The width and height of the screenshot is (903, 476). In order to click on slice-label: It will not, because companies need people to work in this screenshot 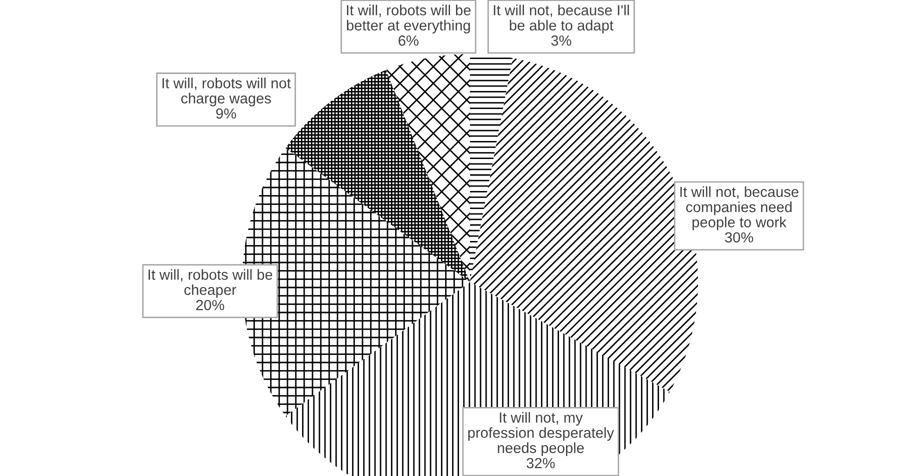, I will do `click(739, 208)`.